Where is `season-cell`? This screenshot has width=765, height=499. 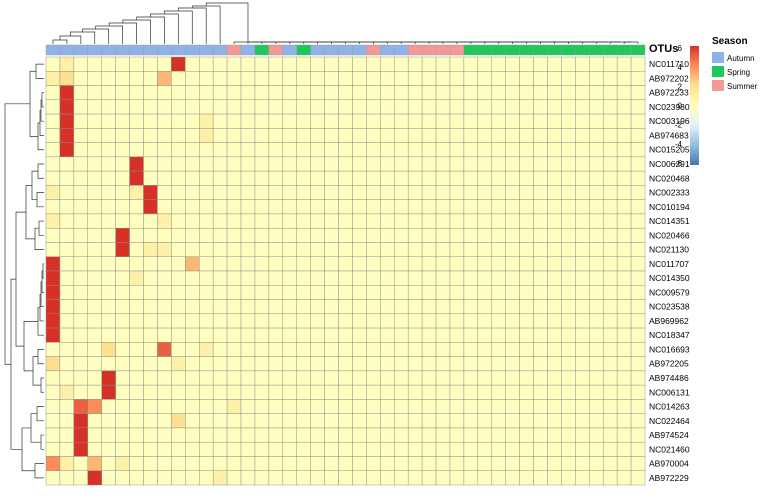 season-cell is located at coordinates (289, 50).